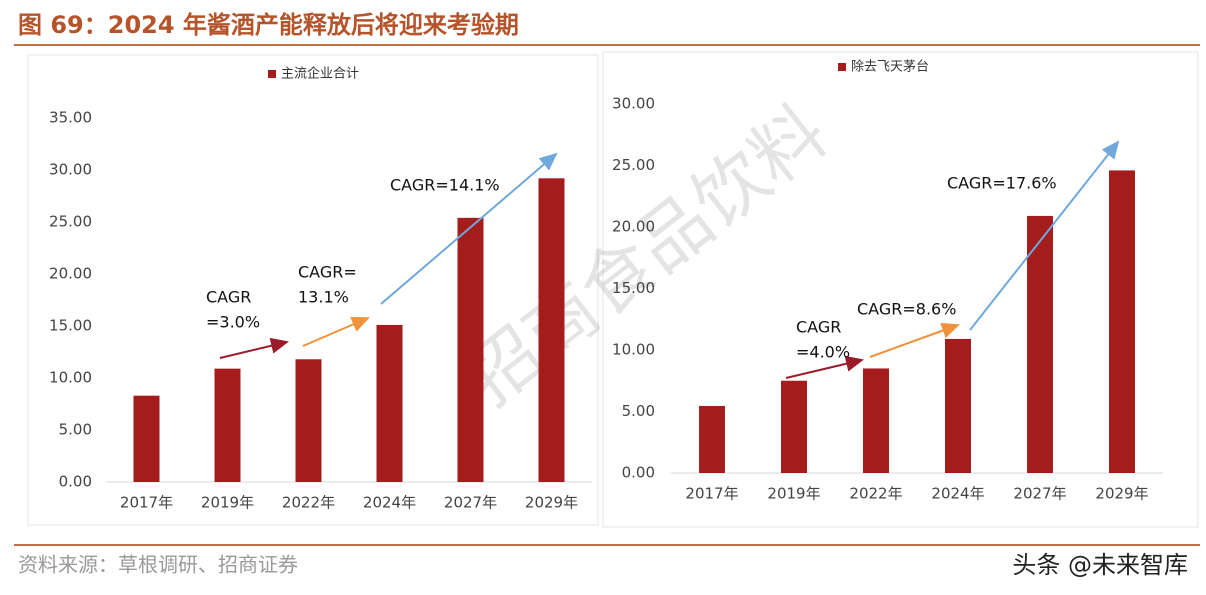  What do you see at coordinates (158, 565) in the screenshot?
I see `source-note: 资料来源：草根调研、招商证券` at bounding box center [158, 565].